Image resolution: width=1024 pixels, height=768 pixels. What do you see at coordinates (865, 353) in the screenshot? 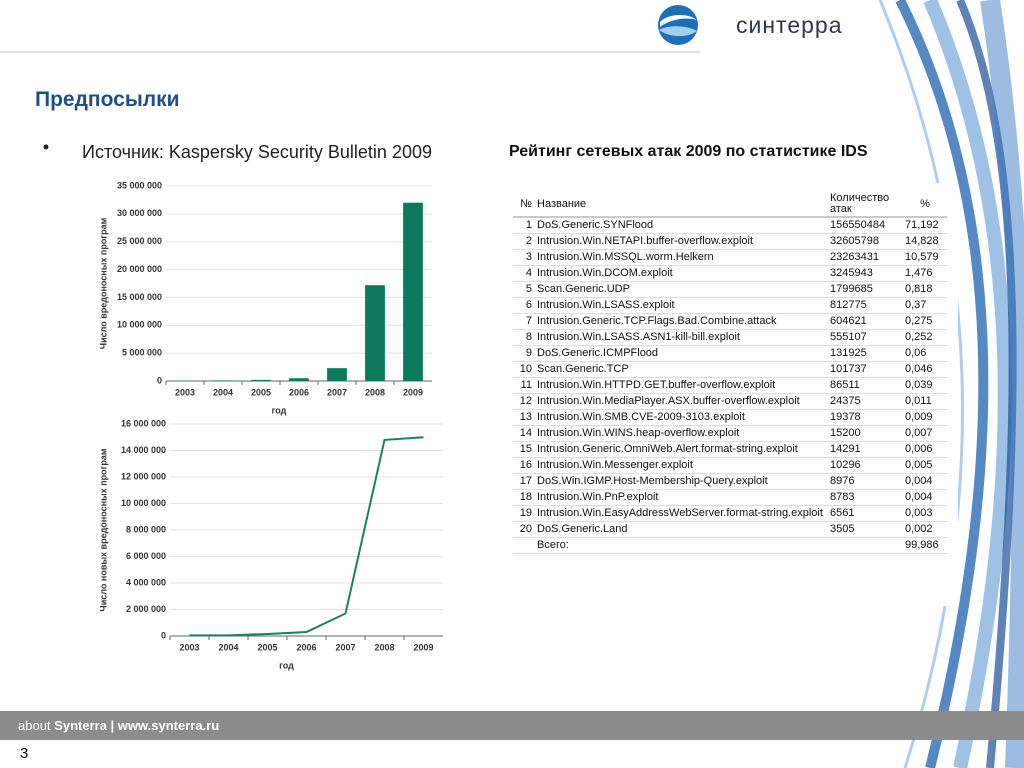
I see `table-cell: 131925` at bounding box center [865, 353].